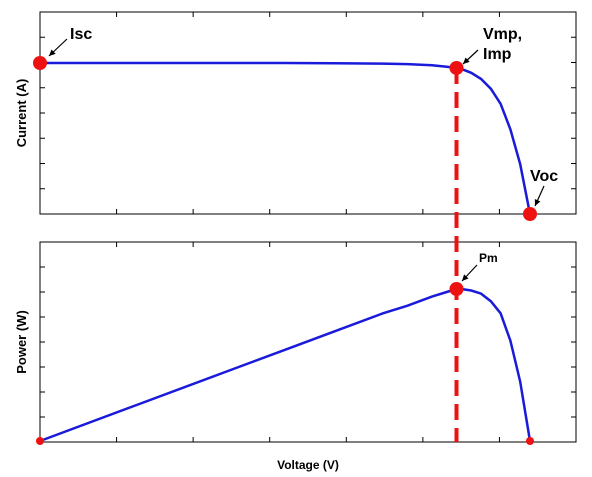  What do you see at coordinates (308, 465) in the screenshot?
I see `x-axis-label: Voltage (V)` at bounding box center [308, 465].